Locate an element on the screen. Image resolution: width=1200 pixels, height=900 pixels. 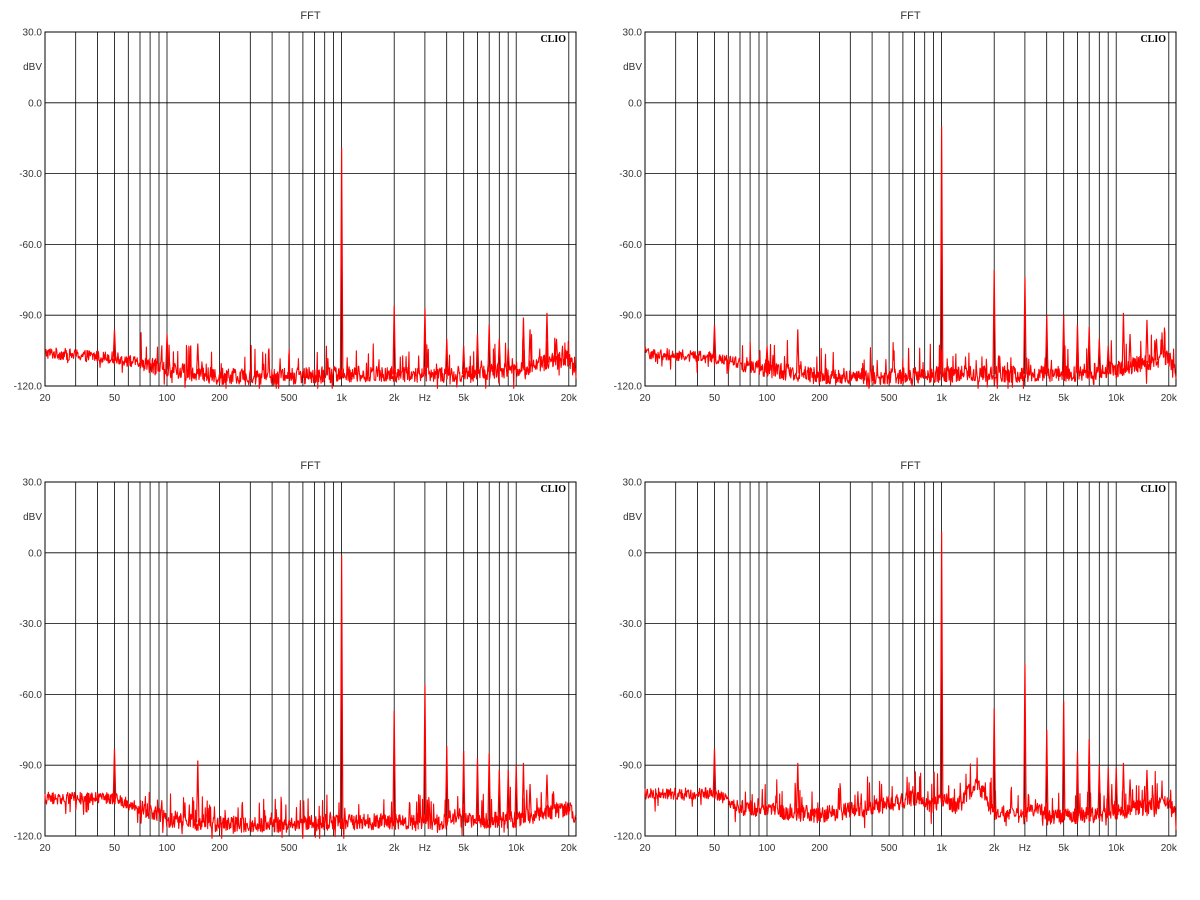
x-tick-label: 20 is located at coordinates (645, 848).